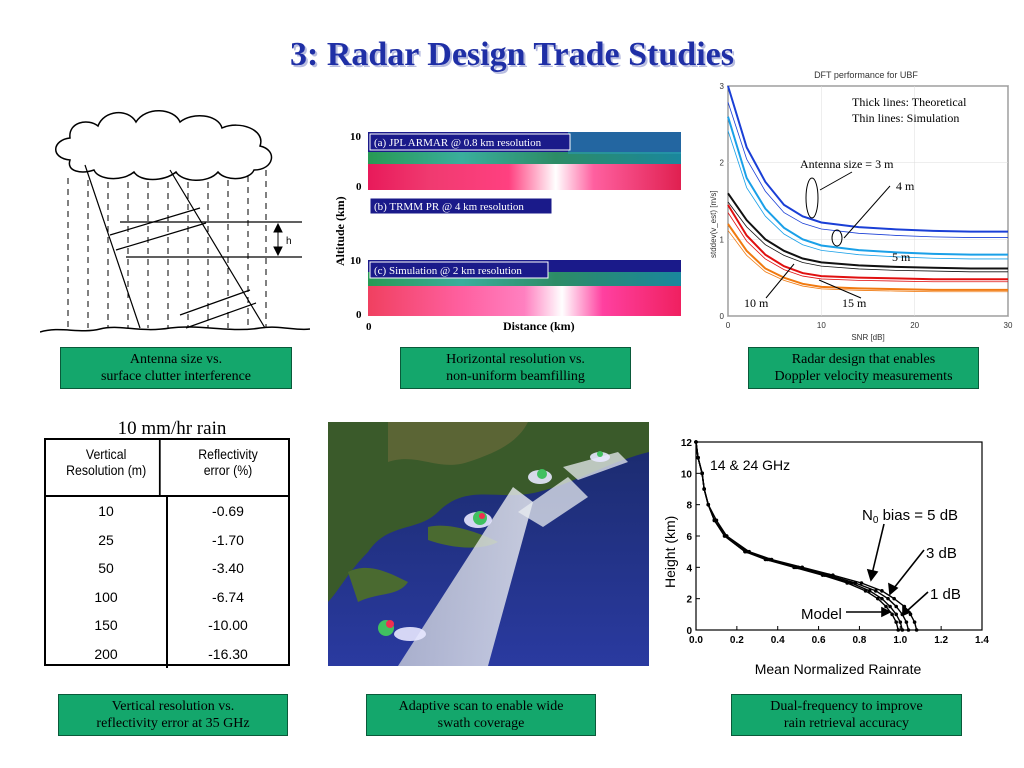  Describe the element at coordinates (689, 537) in the screenshot. I see `dual-y-tick: 6` at that location.